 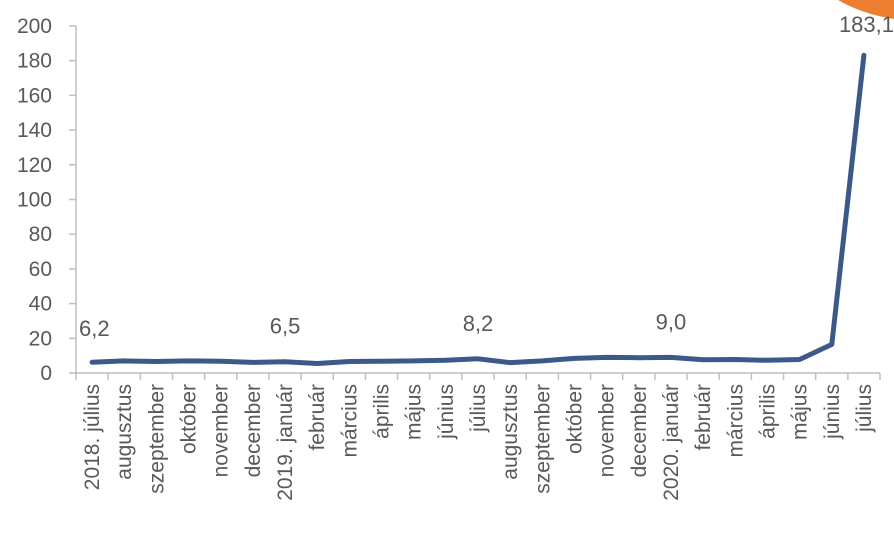 I want to click on x-tick-label: 2020. január, so click(x=671, y=442).